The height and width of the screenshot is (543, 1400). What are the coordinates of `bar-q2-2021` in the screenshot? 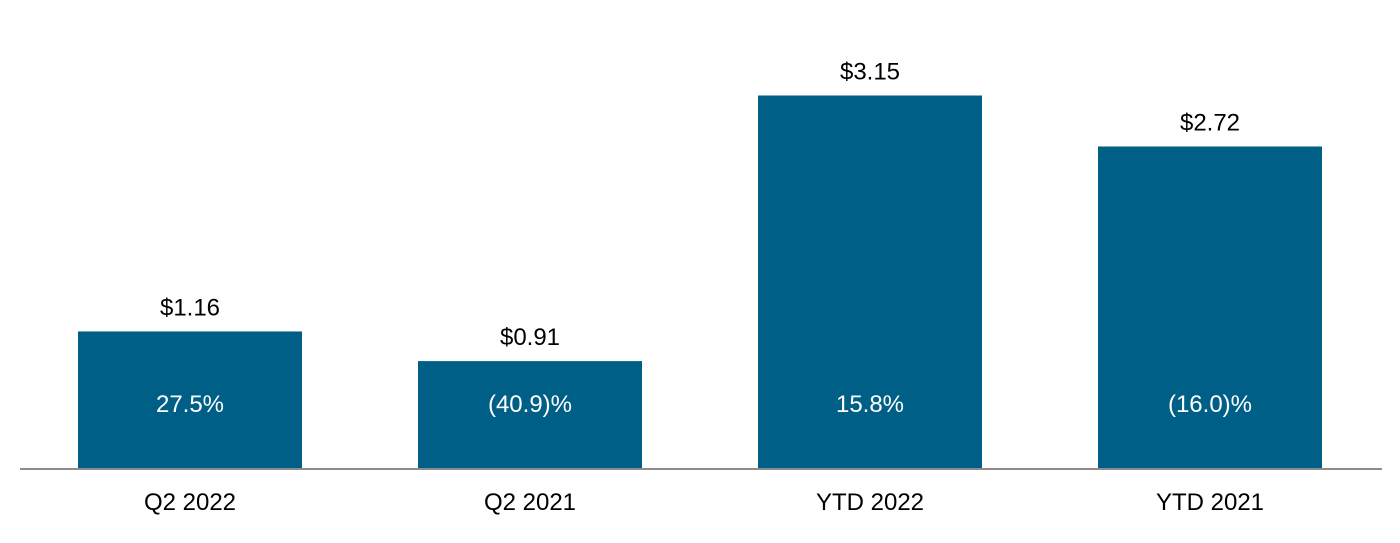 It's located at (530, 415).